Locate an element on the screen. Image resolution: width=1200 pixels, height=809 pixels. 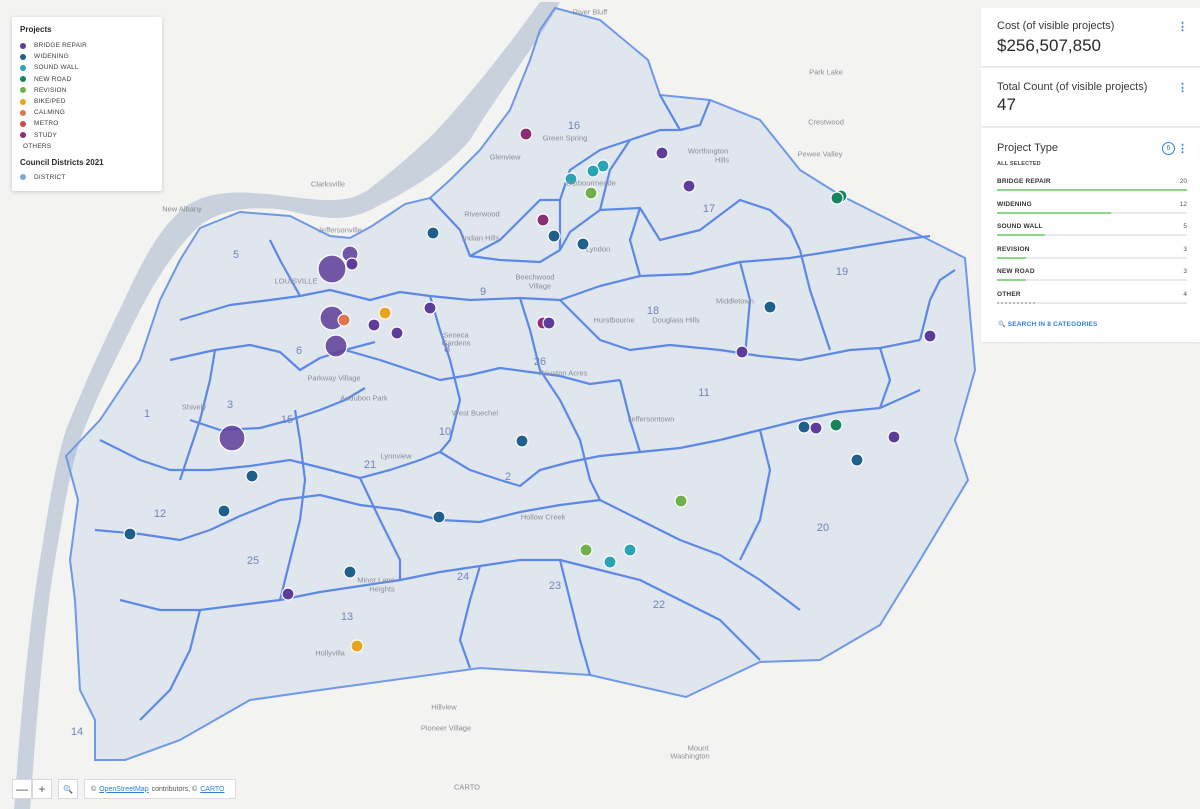
zoom-out-button: — is located at coordinates (22, 789).